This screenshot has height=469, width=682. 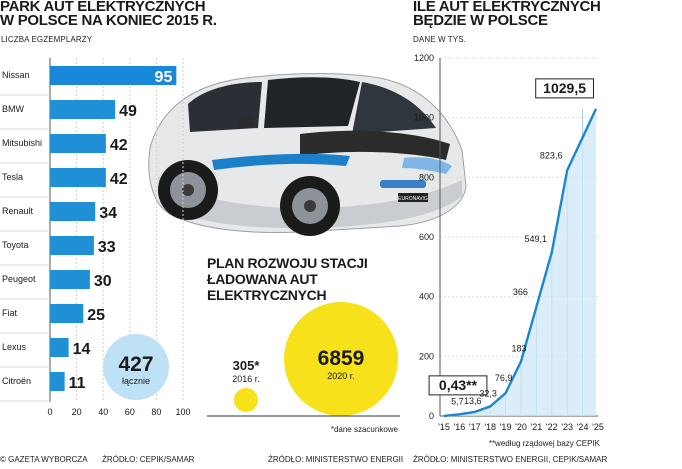 I want to click on area-point-label: 1029,5, so click(x=564, y=88).